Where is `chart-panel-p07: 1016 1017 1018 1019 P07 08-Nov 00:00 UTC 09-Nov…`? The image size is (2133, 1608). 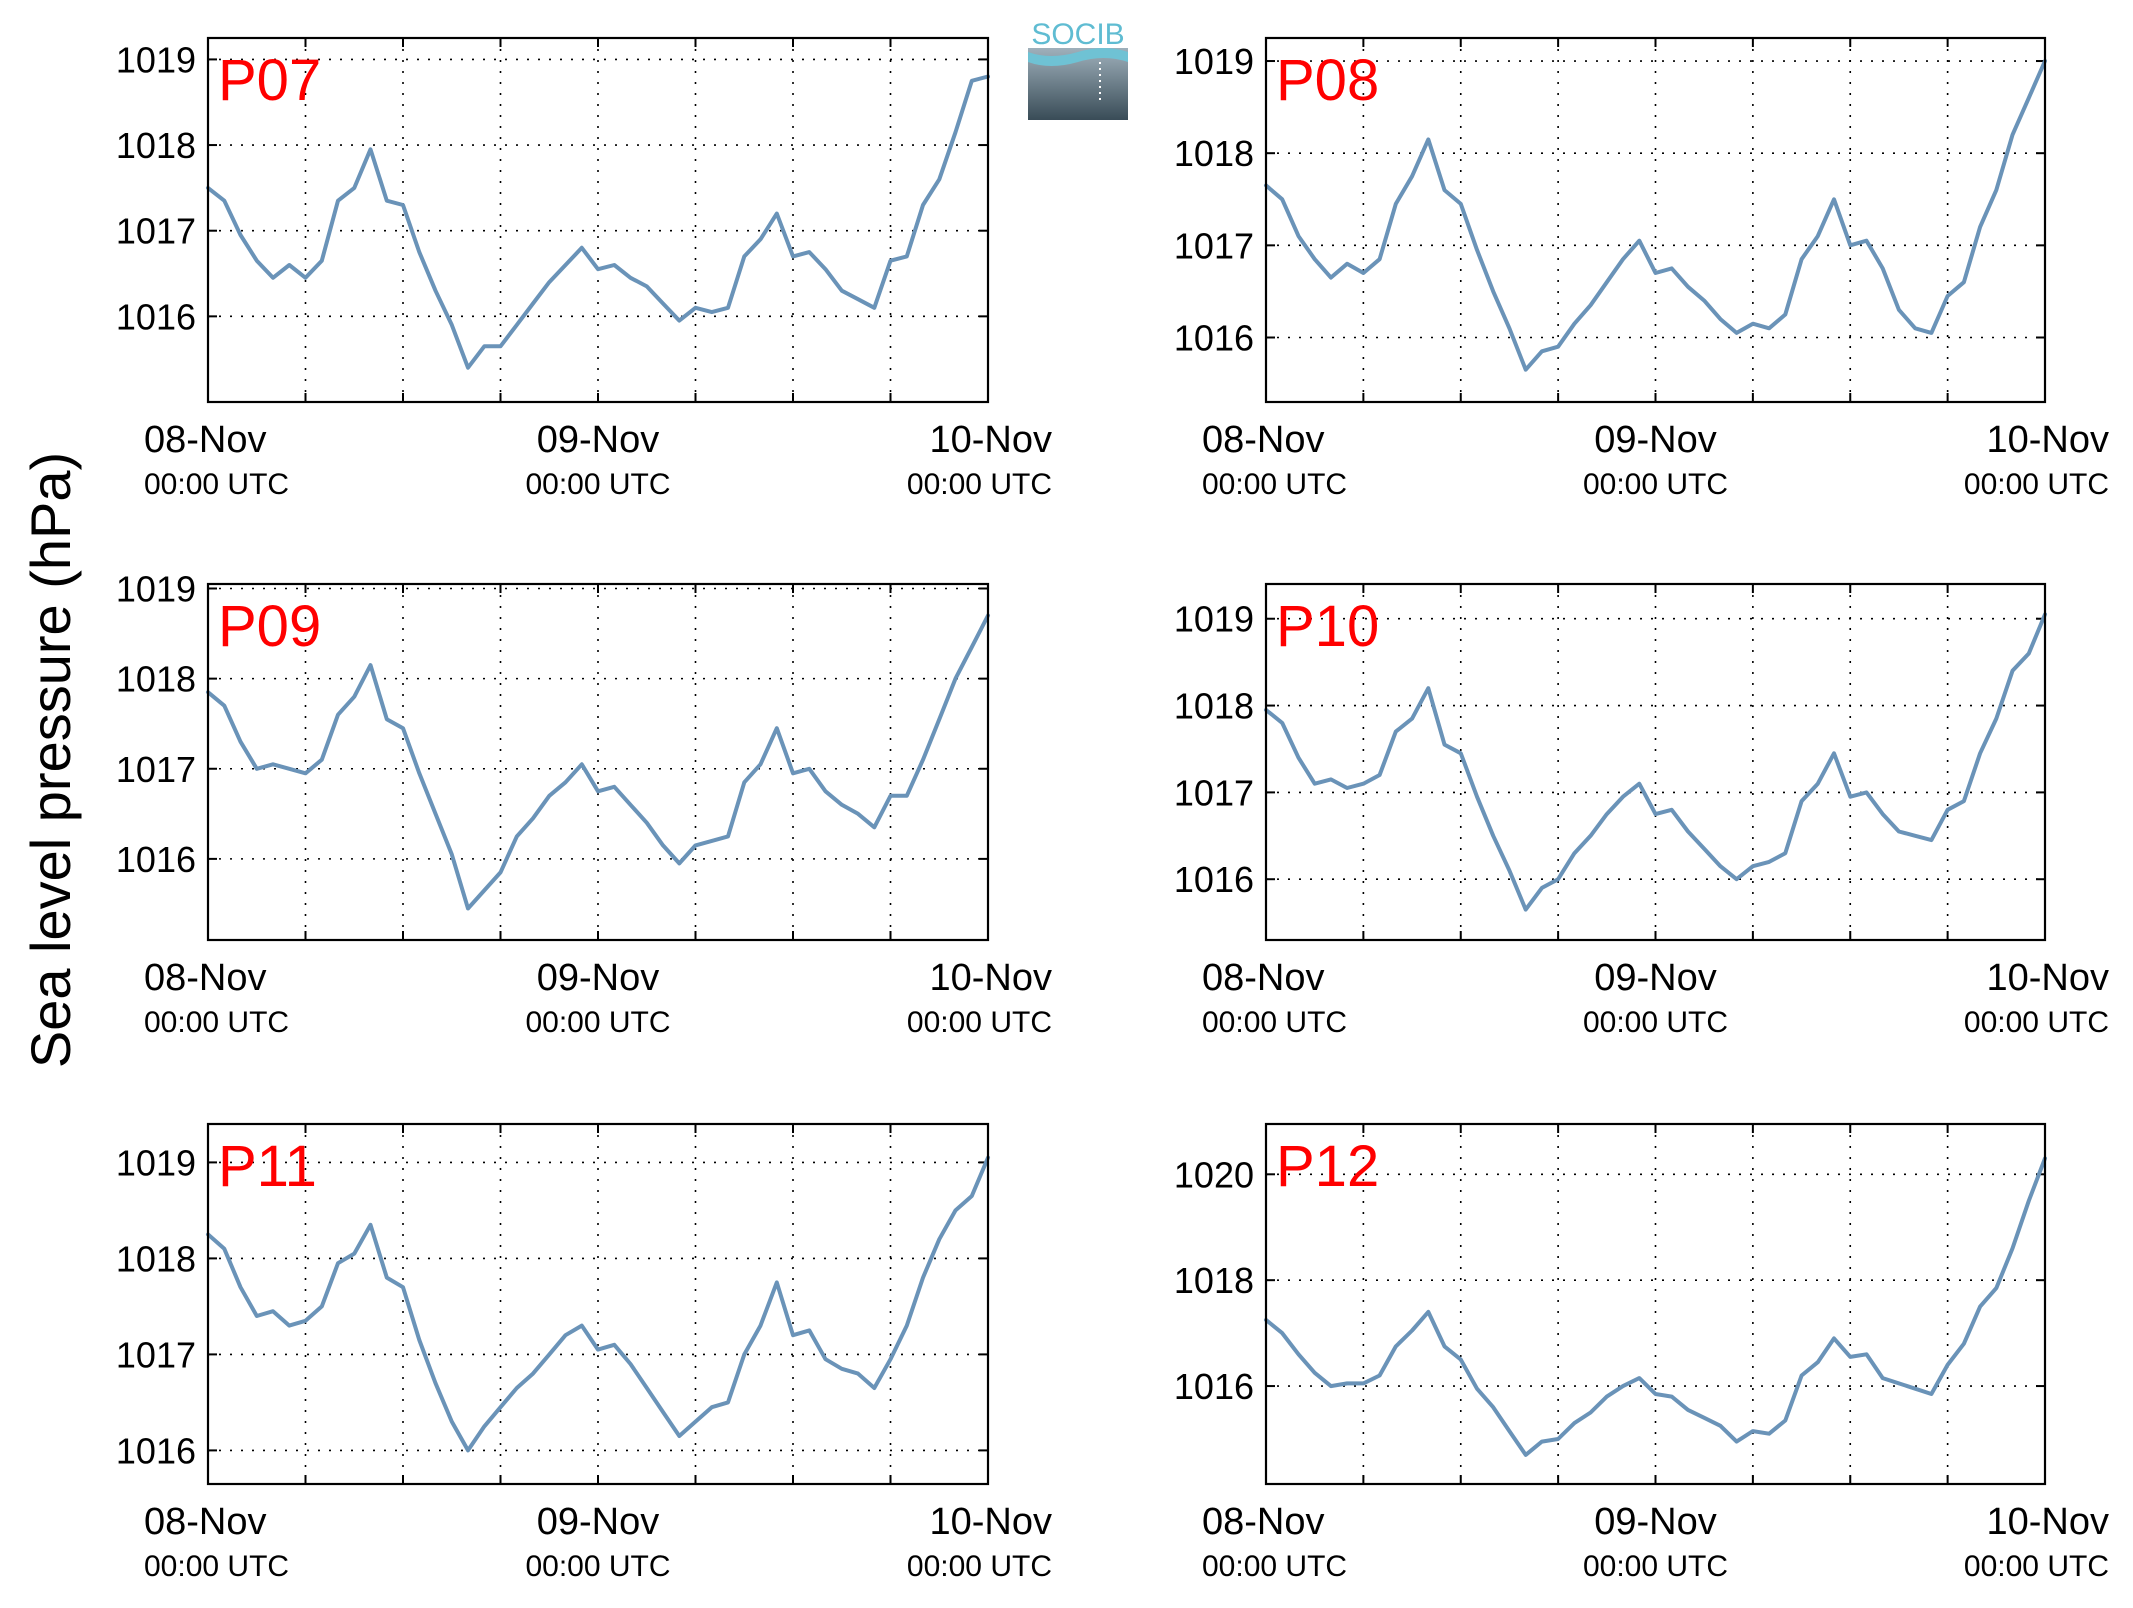 chart-panel-p07: 1016 1017 1018 1019 P07 08-Nov 00:00 UTC 09-Nov… is located at coordinates (584, 268).